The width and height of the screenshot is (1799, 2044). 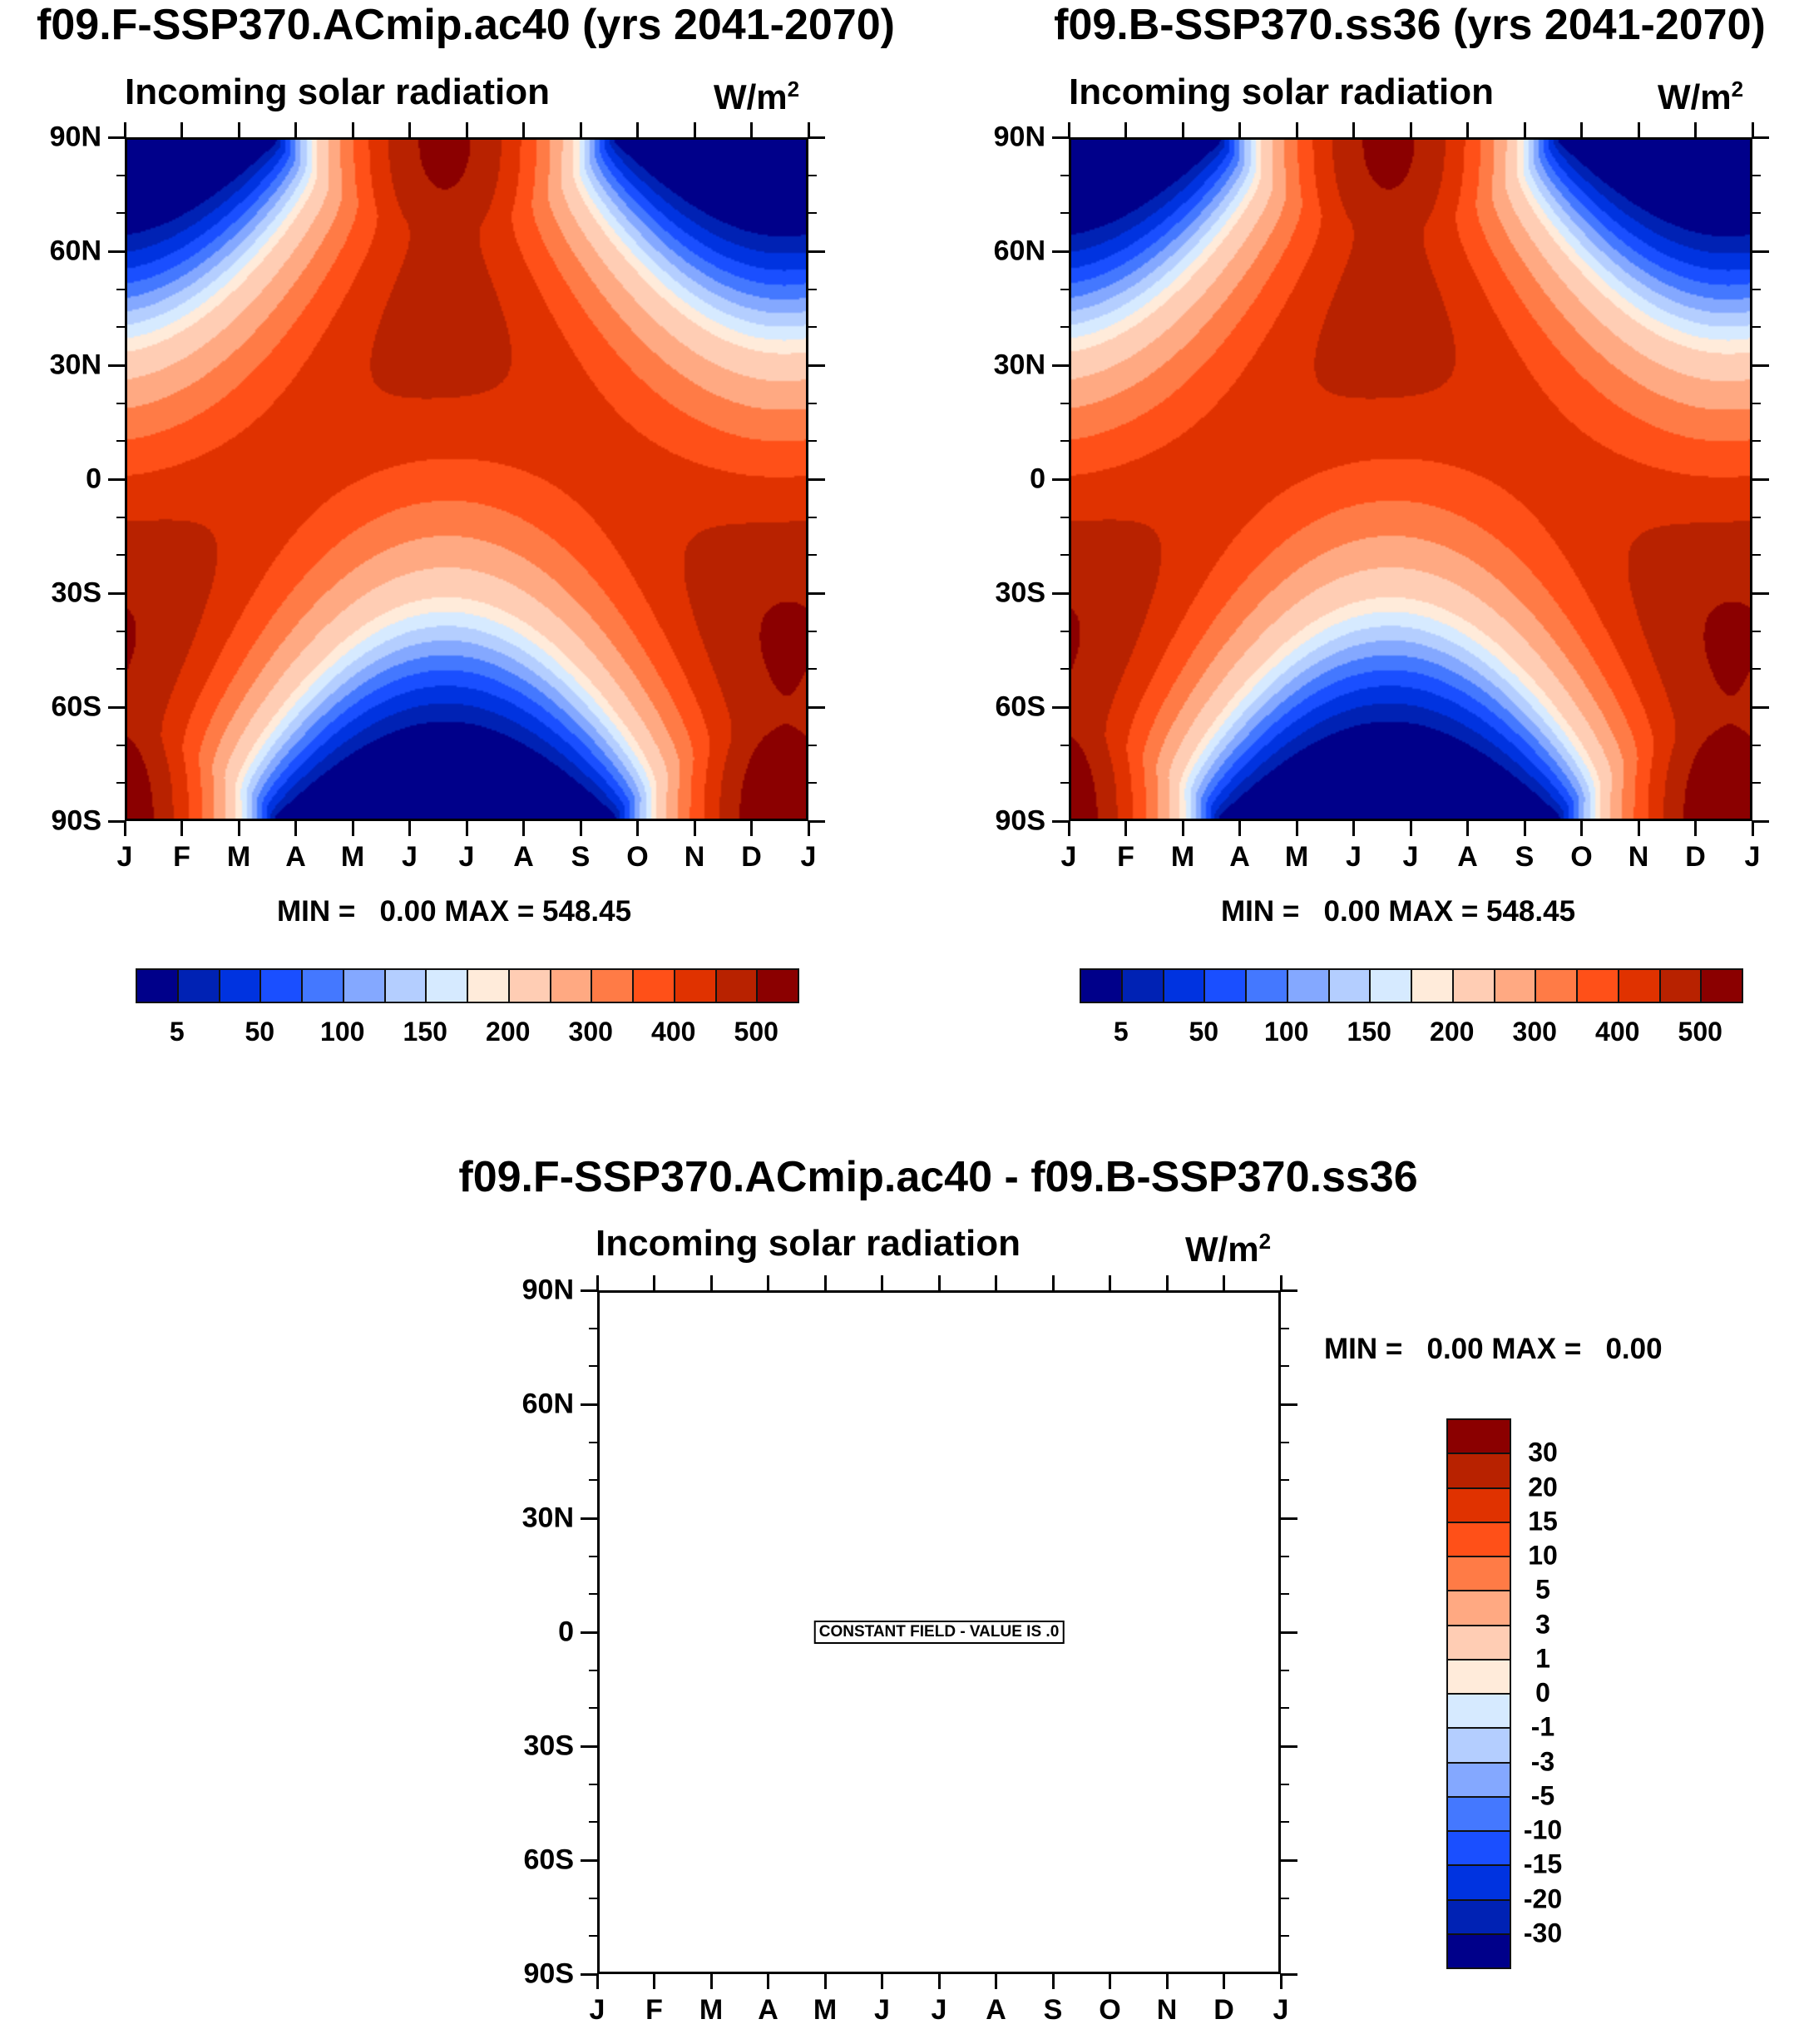 What do you see at coordinates (1543, 1521) in the screenshot?
I see `colorbar-label: 15` at bounding box center [1543, 1521].